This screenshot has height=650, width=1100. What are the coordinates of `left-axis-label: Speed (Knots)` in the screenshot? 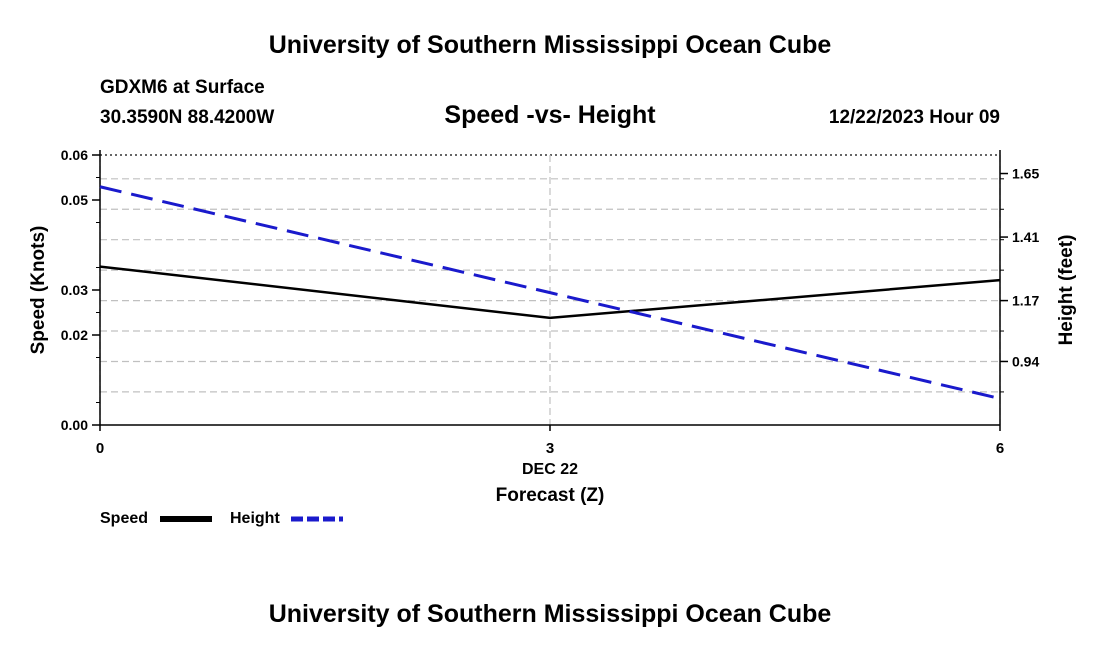 It's located at (38, 290).